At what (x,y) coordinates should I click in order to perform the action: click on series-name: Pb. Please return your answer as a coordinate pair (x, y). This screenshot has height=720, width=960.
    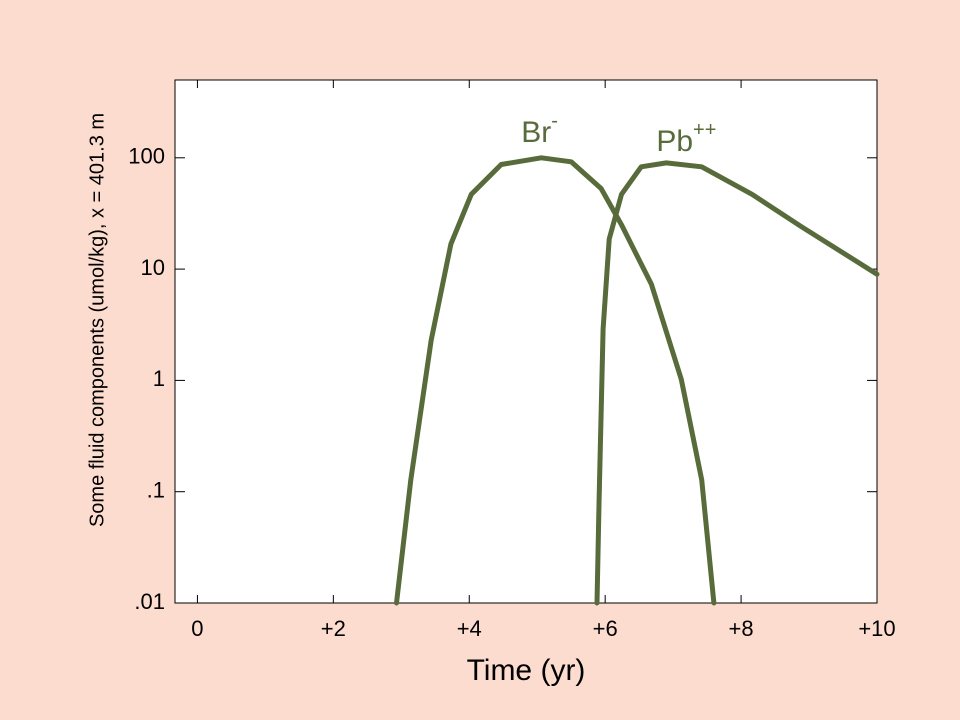
    Looking at the image, I should click on (674, 141).